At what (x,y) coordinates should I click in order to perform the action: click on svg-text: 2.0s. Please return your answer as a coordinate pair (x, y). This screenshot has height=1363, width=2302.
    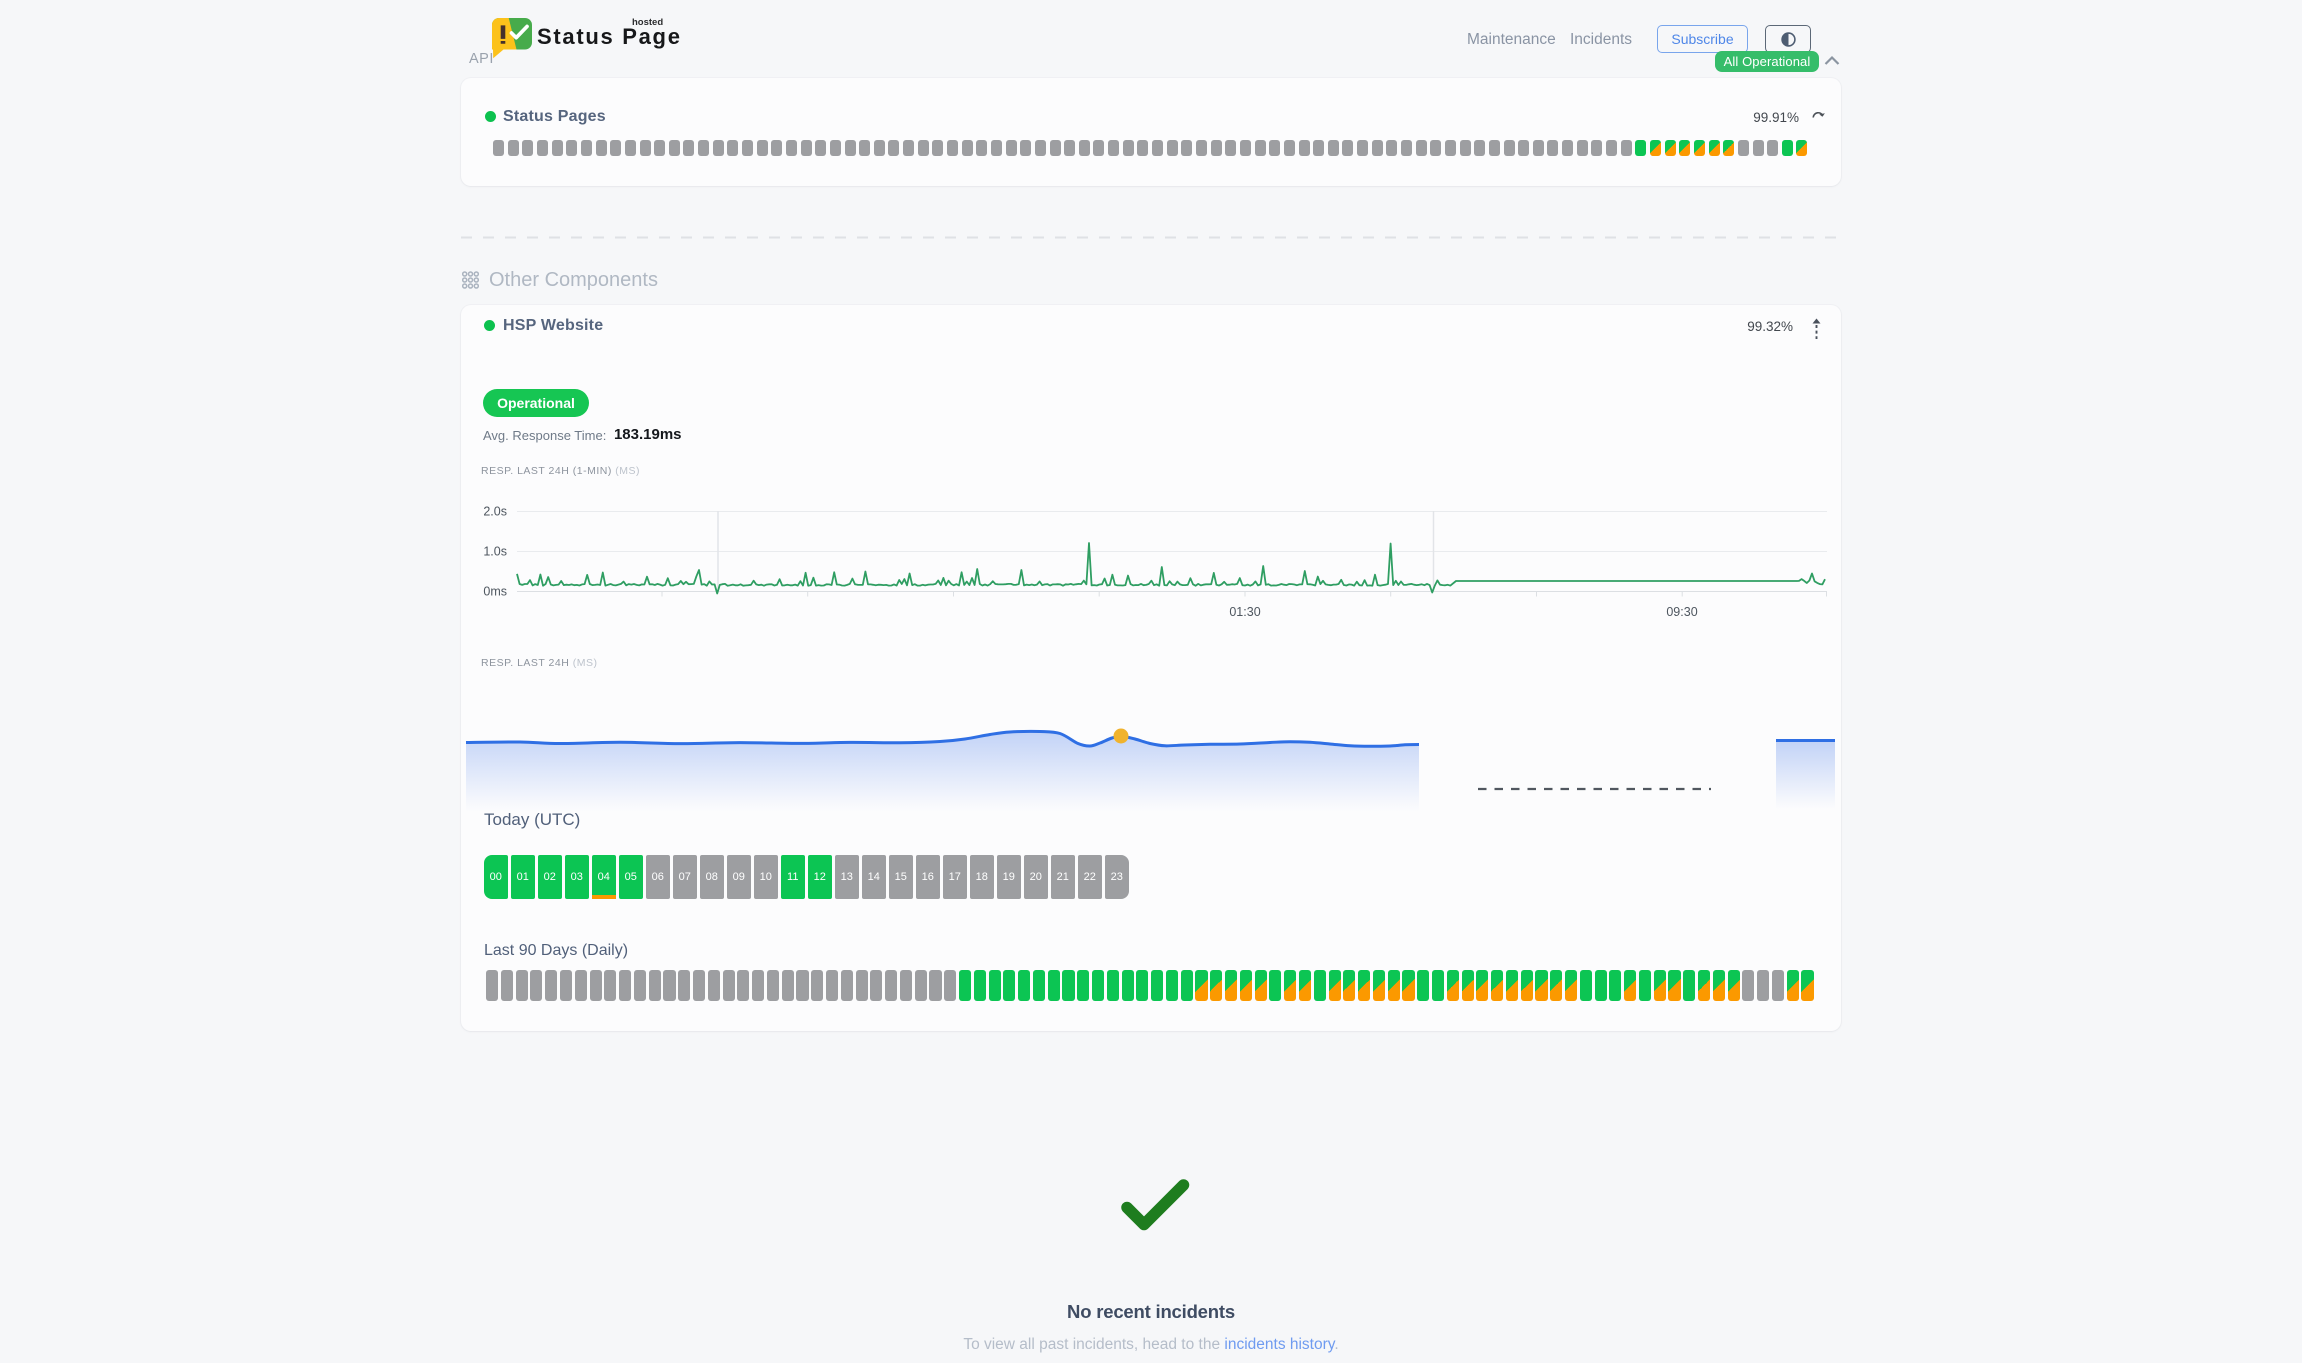
    Looking at the image, I should click on (495, 512).